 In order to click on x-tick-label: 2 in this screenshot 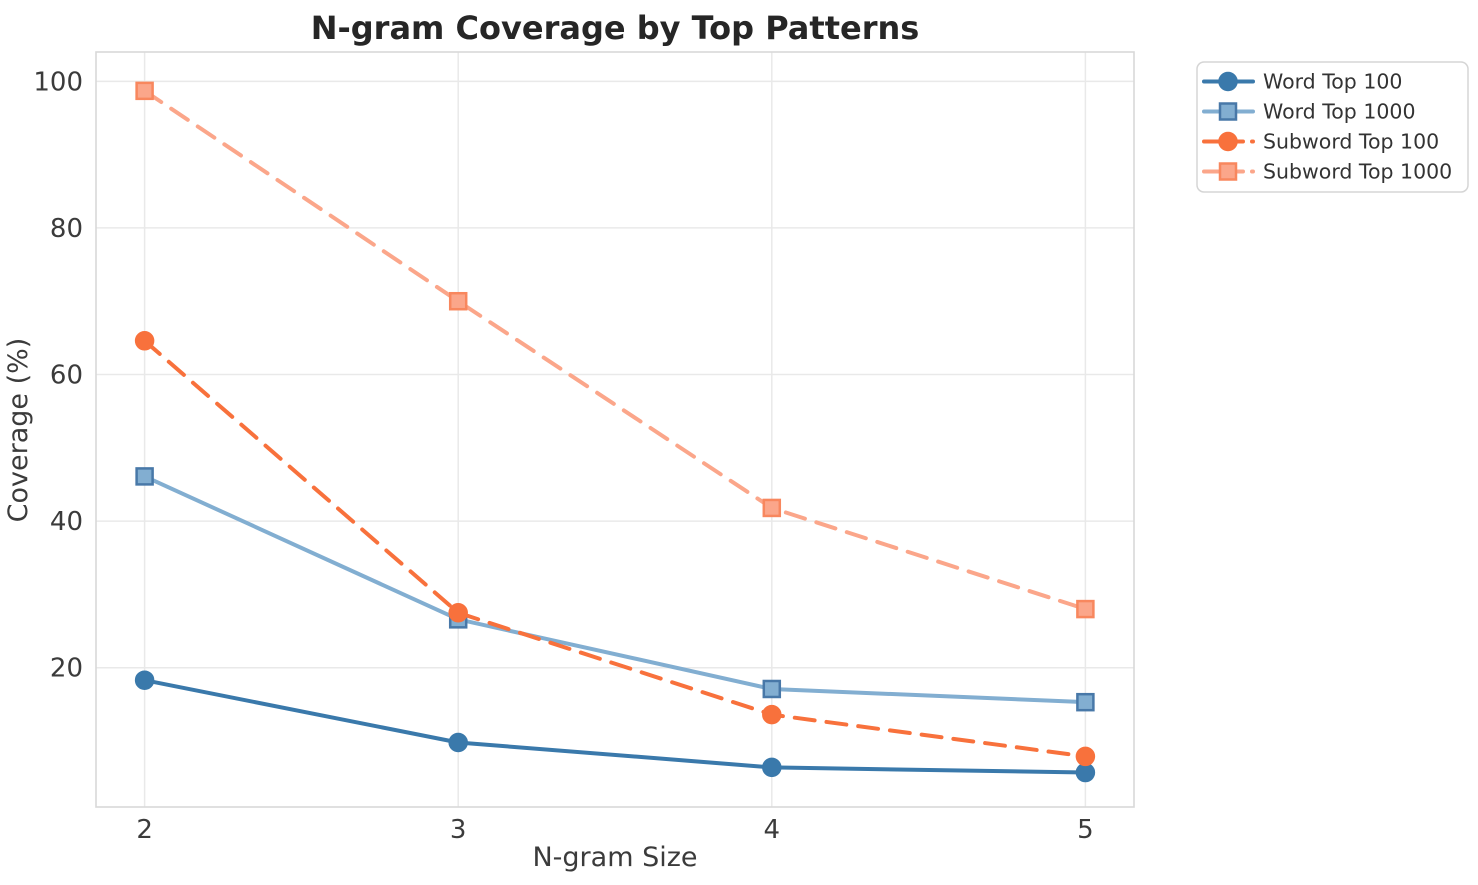, I will do `click(144, 830)`.